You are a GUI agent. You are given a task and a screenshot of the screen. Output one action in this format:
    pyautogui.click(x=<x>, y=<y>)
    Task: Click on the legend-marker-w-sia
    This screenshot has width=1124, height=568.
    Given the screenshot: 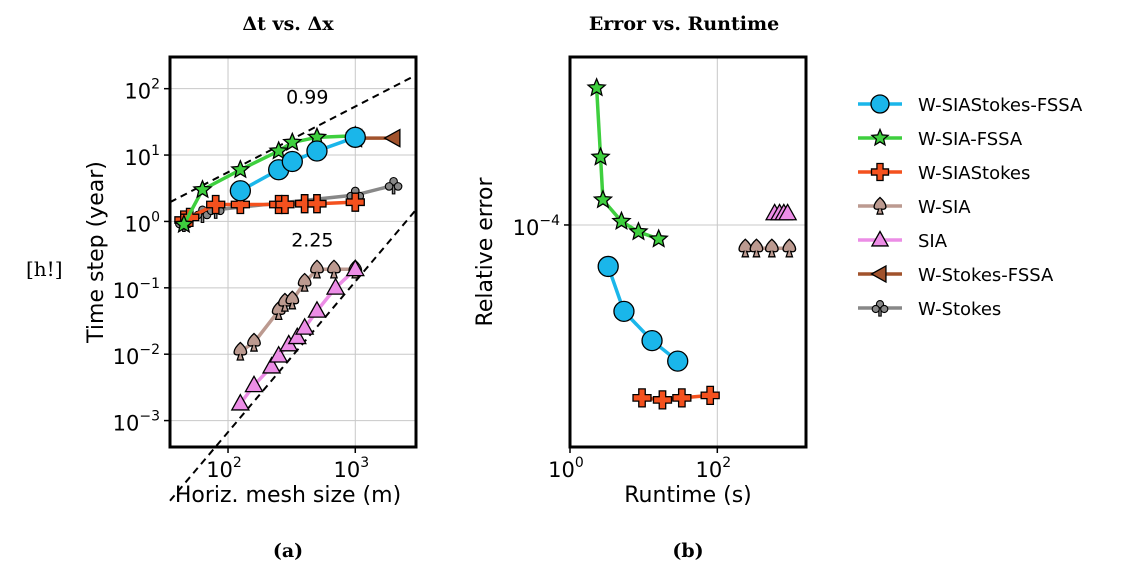 What is the action you would take?
    pyautogui.click(x=880, y=205)
    